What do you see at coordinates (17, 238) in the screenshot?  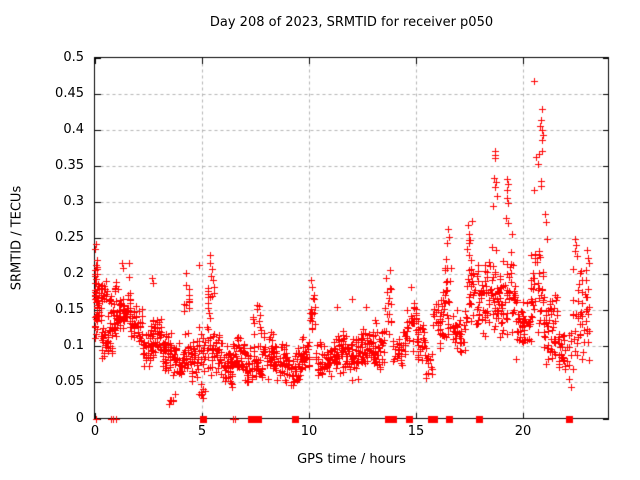 I see `y-axis-label-text: SRMTID / TECUs` at bounding box center [17, 238].